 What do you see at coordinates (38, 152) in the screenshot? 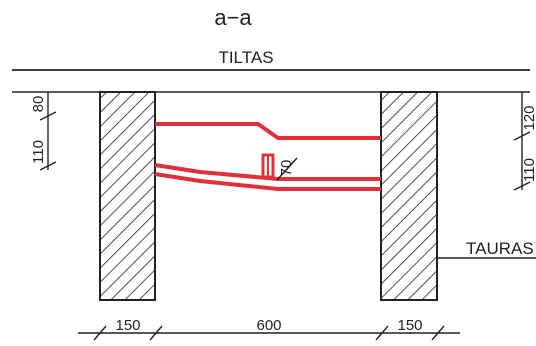
I see `left-height-dim: 110` at bounding box center [38, 152].